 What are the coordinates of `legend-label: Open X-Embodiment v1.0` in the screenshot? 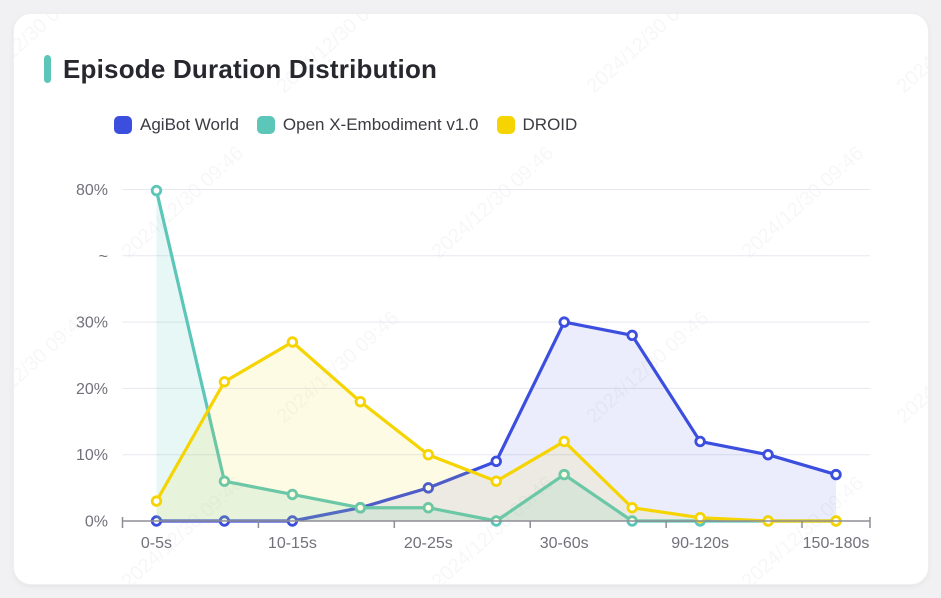 It's located at (380, 124).